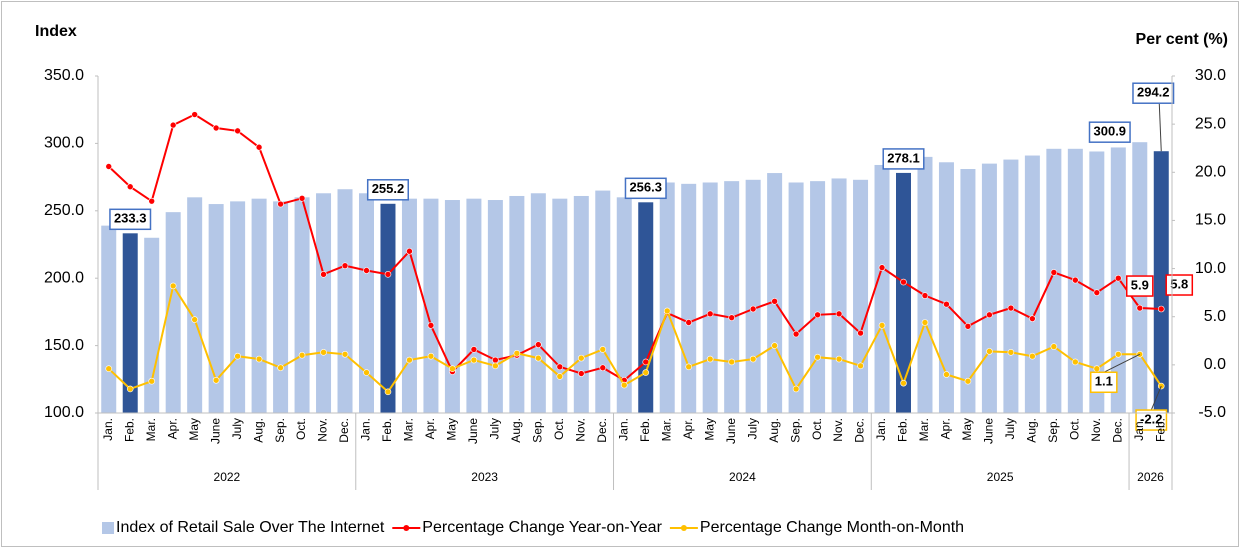 The width and height of the screenshot is (1240, 548). I want to click on data-label: 233.3, so click(130, 219).